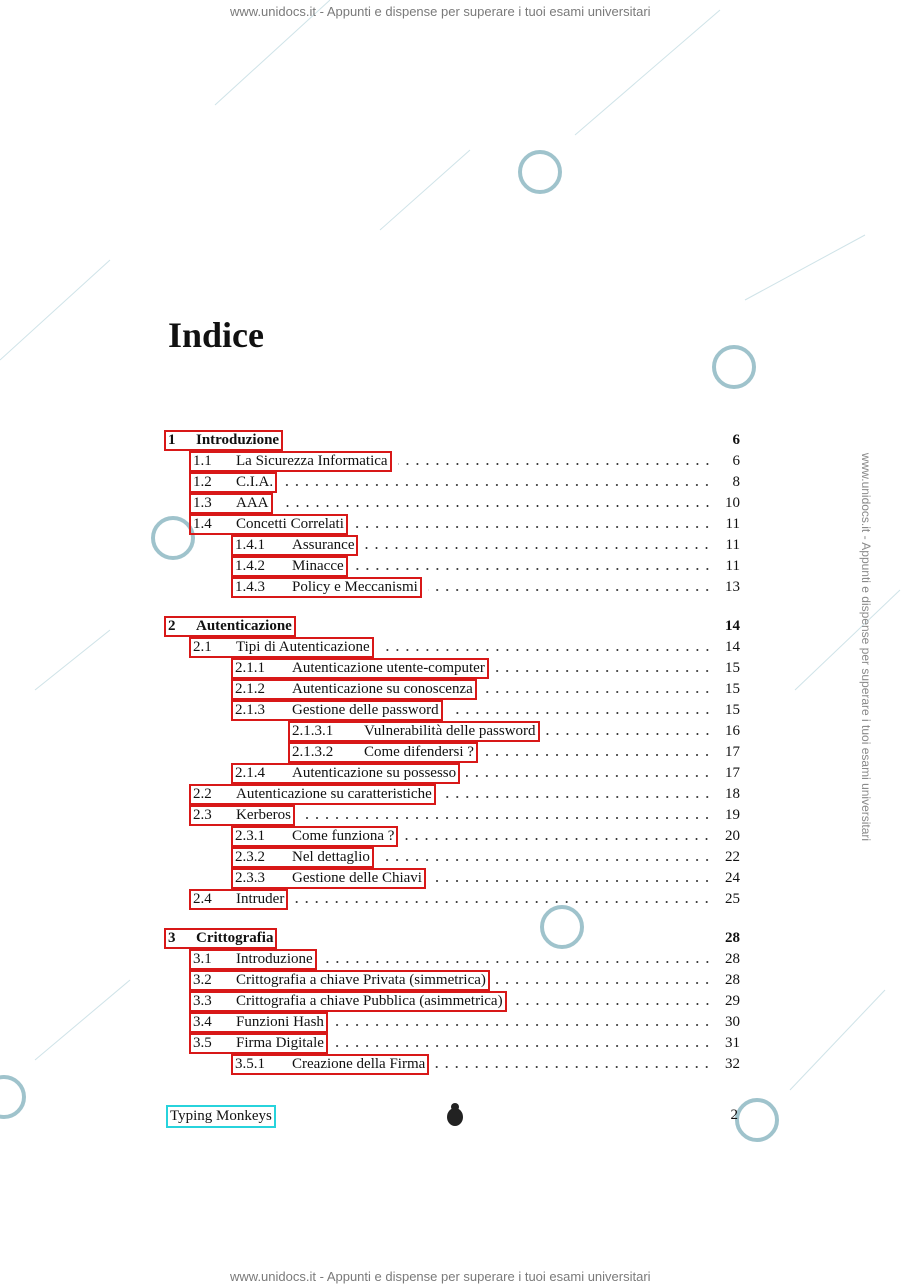 The image size is (909, 1286). What do you see at coordinates (233, 482) in the screenshot?
I see `toc-link: 1.2 C.I.A.` at bounding box center [233, 482].